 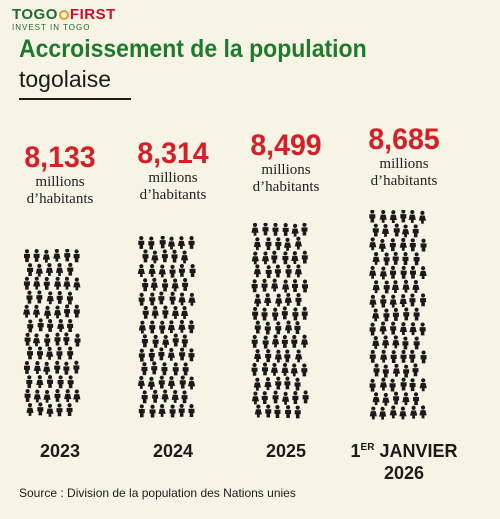 What do you see at coordinates (367, 447) in the screenshot?
I see `year-sup: ER` at bounding box center [367, 447].